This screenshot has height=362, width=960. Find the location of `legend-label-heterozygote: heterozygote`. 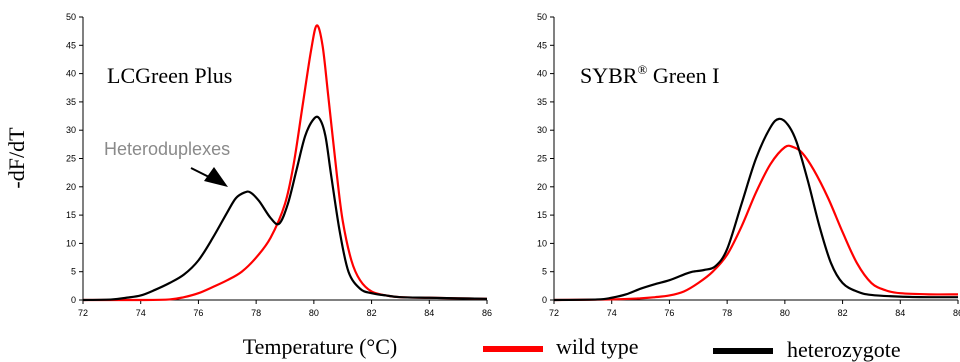

legend-label-heterozygote: heterozygote is located at coordinates (844, 349).